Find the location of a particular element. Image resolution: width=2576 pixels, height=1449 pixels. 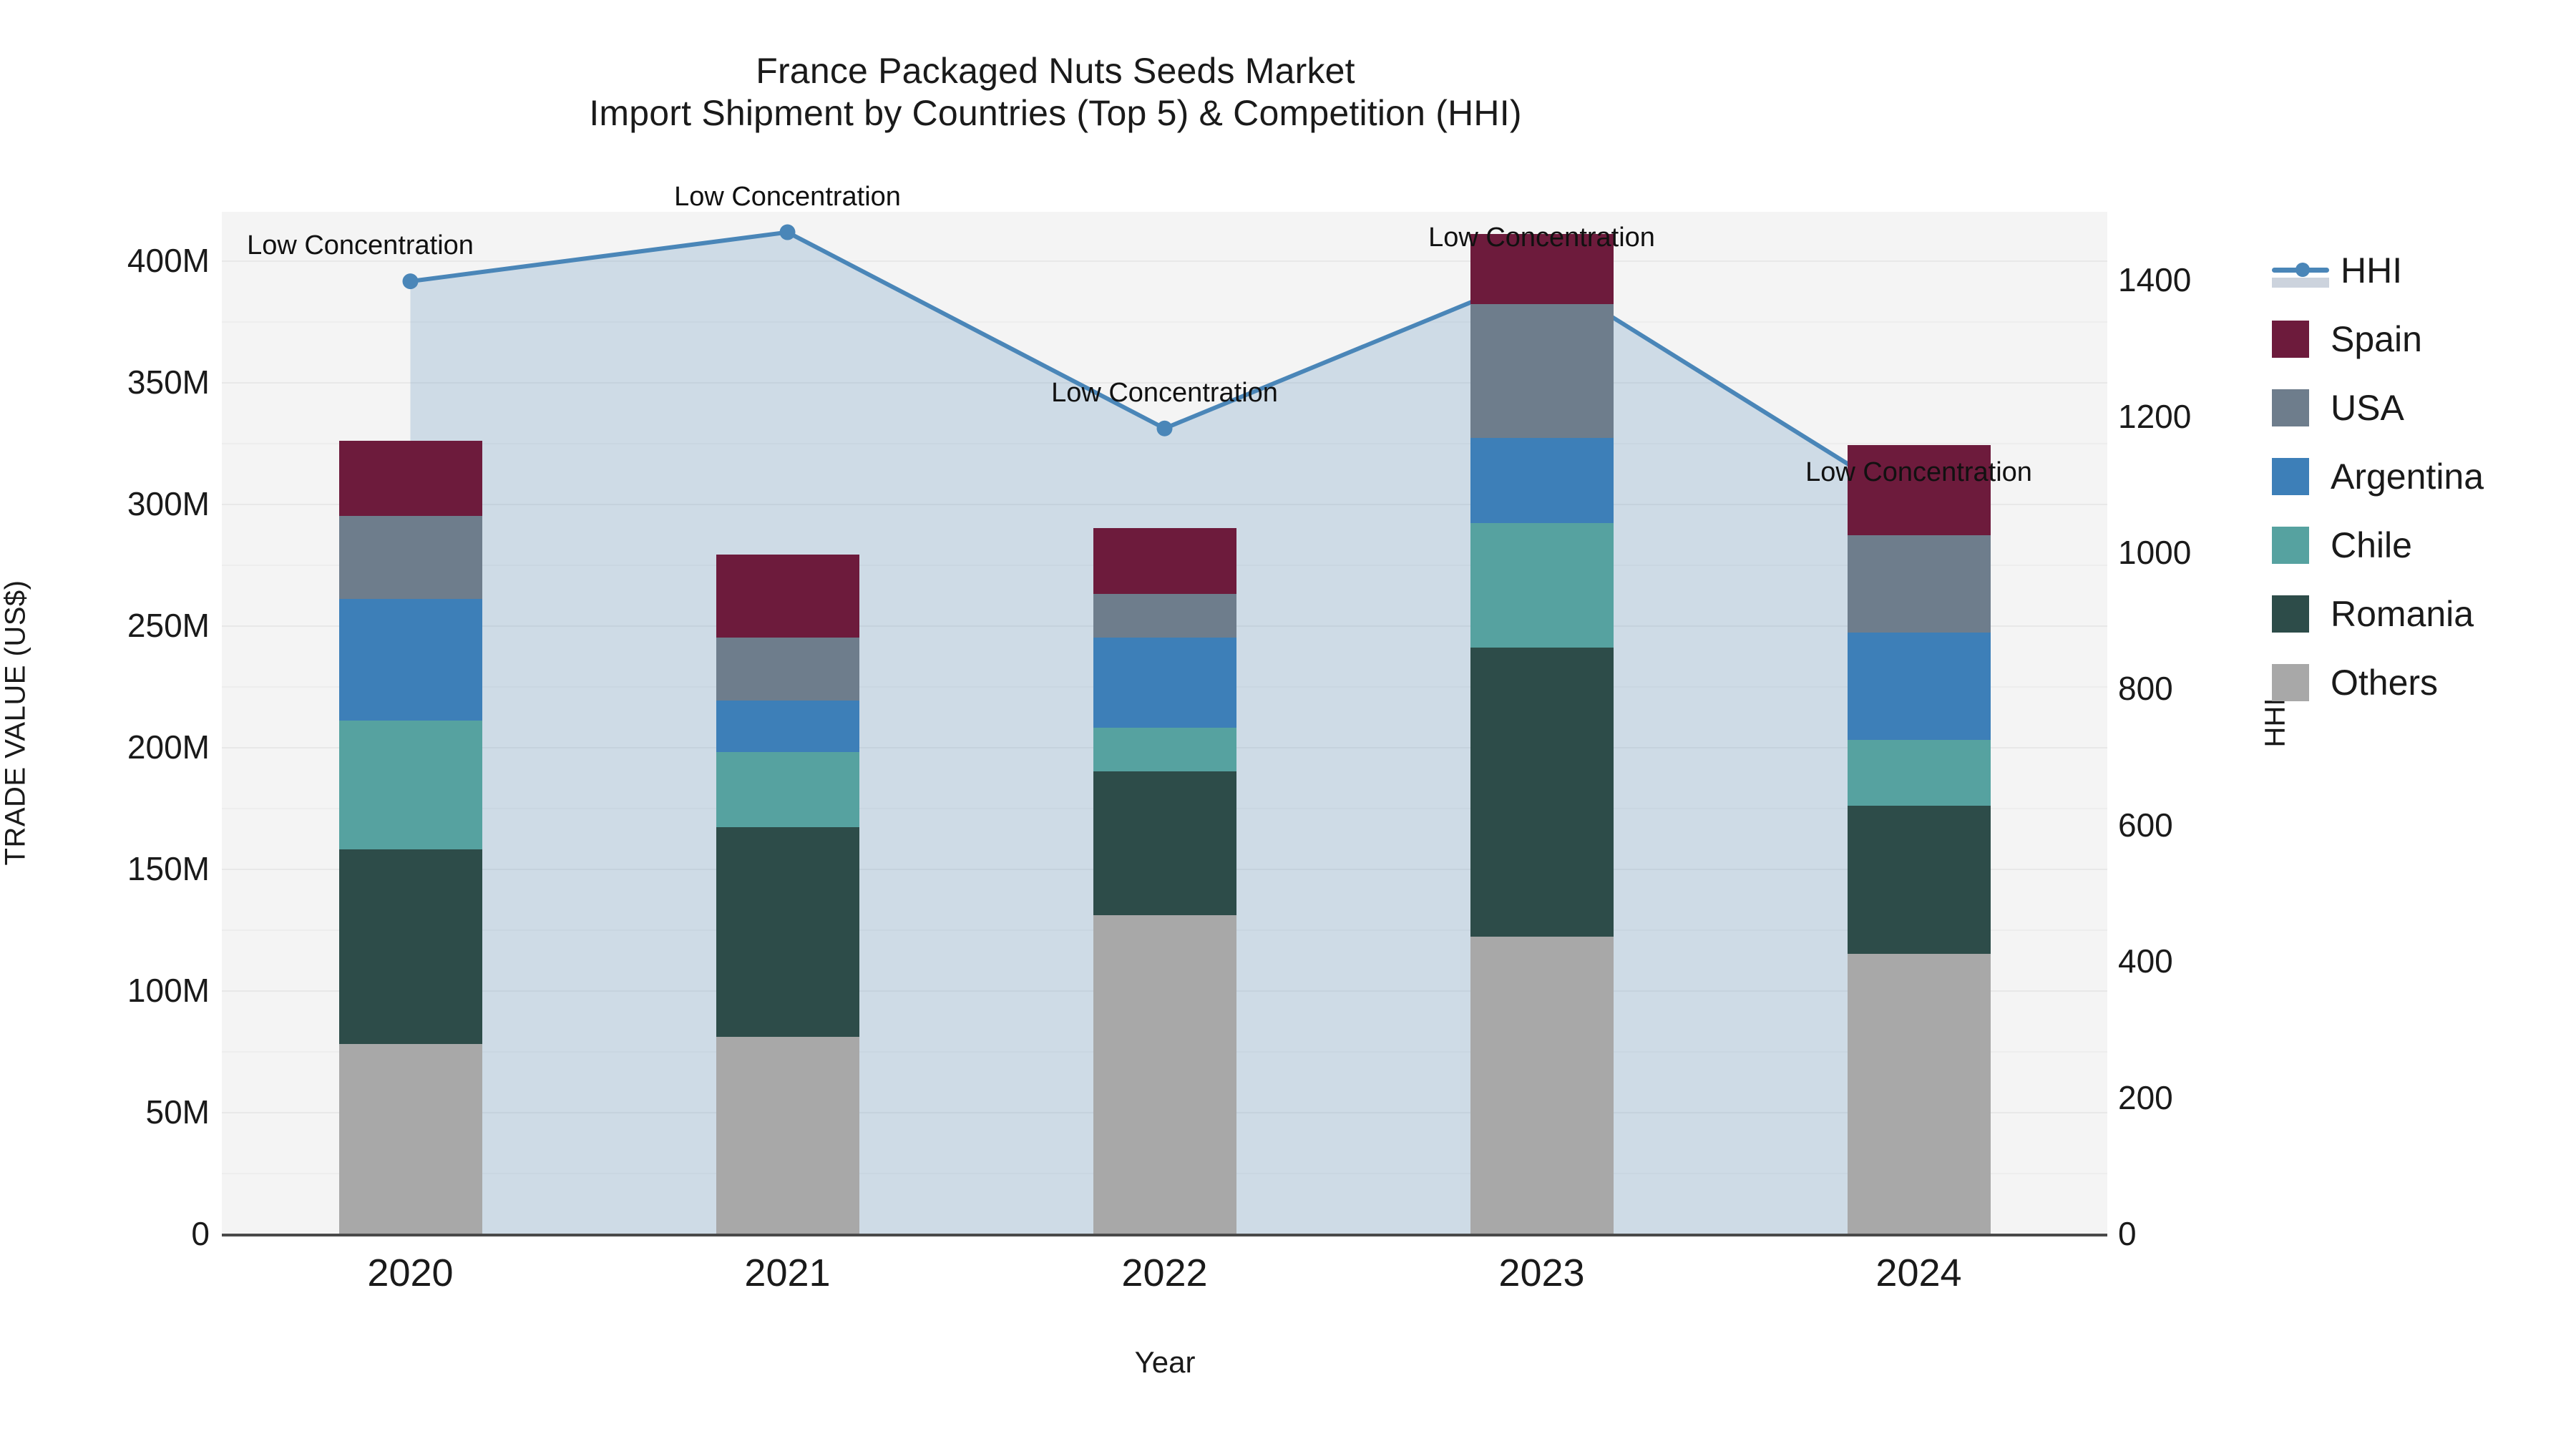

chart-title-line-1: France Packaged Nuts Seeds Market is located at coordinates (1055, 71).